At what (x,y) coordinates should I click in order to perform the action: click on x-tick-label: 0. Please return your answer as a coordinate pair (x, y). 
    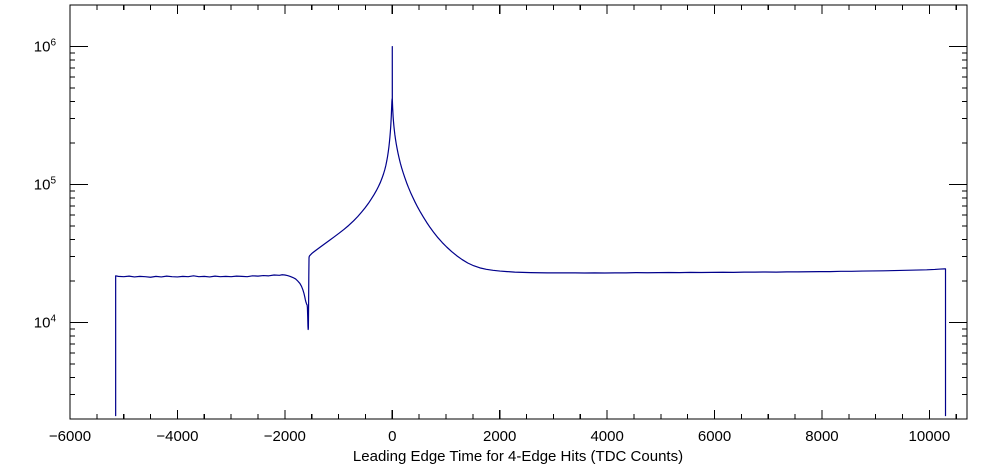
    Looking at the image, I should click on (392, 436).